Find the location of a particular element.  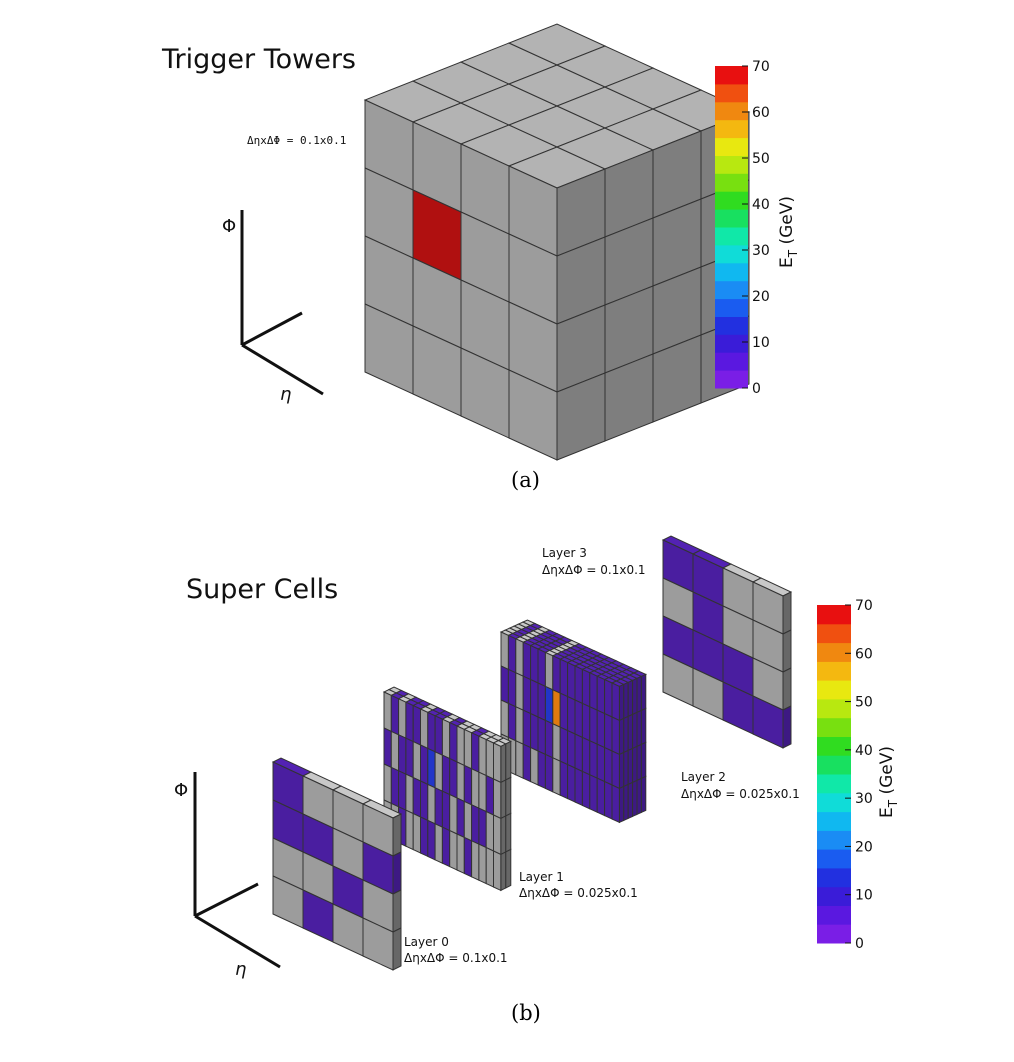

colorbar-a: 0 10 20 30 40 50 60 70 is located at coordinates (742, 228).